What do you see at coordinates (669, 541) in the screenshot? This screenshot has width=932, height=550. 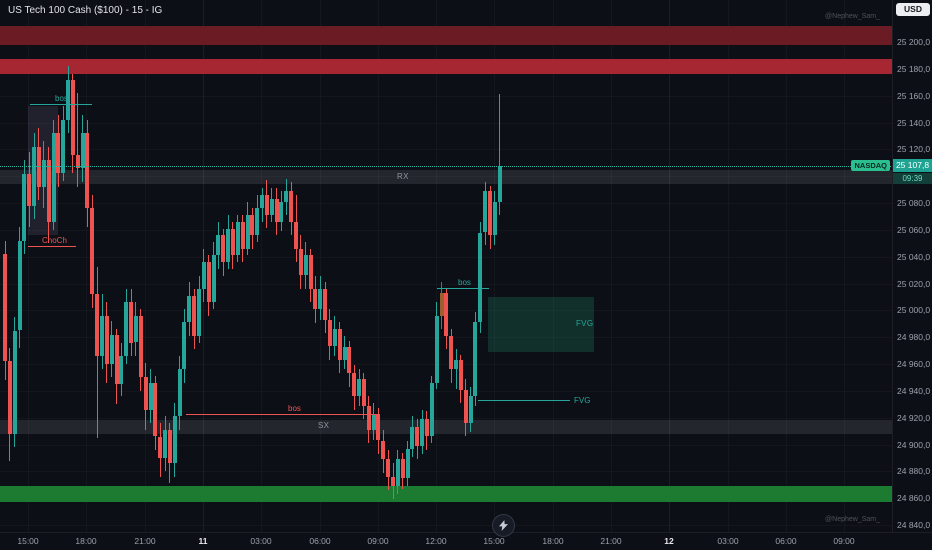 I see `time-tick-label: 12` at bounding box center [669, 541].